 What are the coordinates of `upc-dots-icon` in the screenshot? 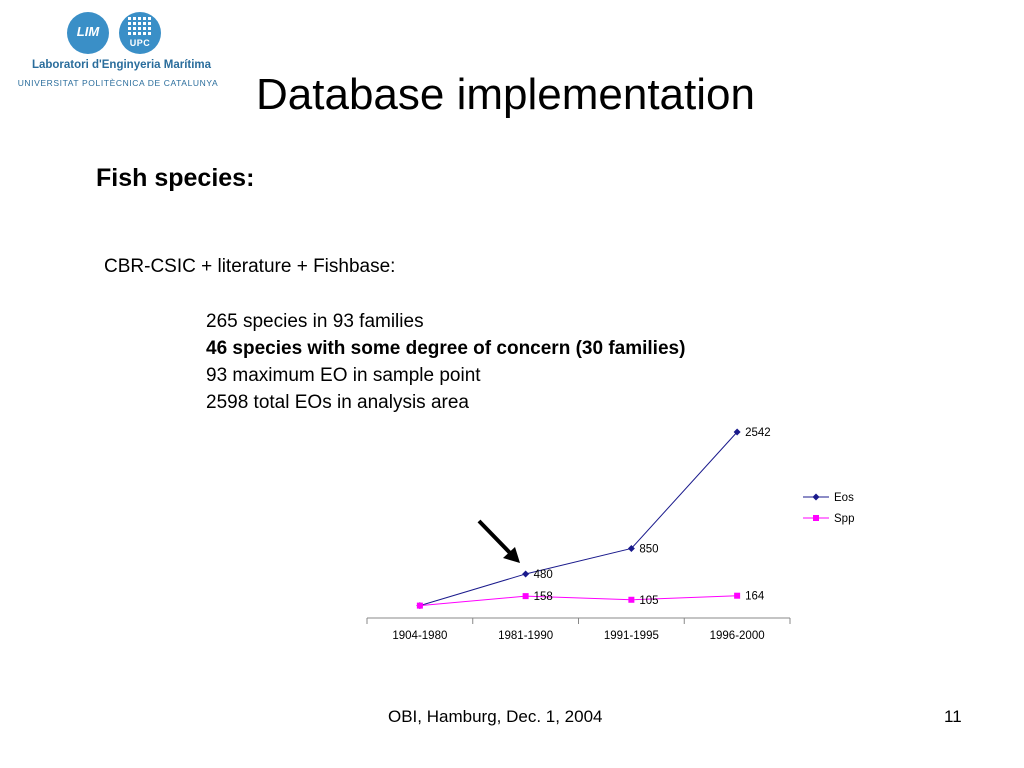 It's located at (140, 27).